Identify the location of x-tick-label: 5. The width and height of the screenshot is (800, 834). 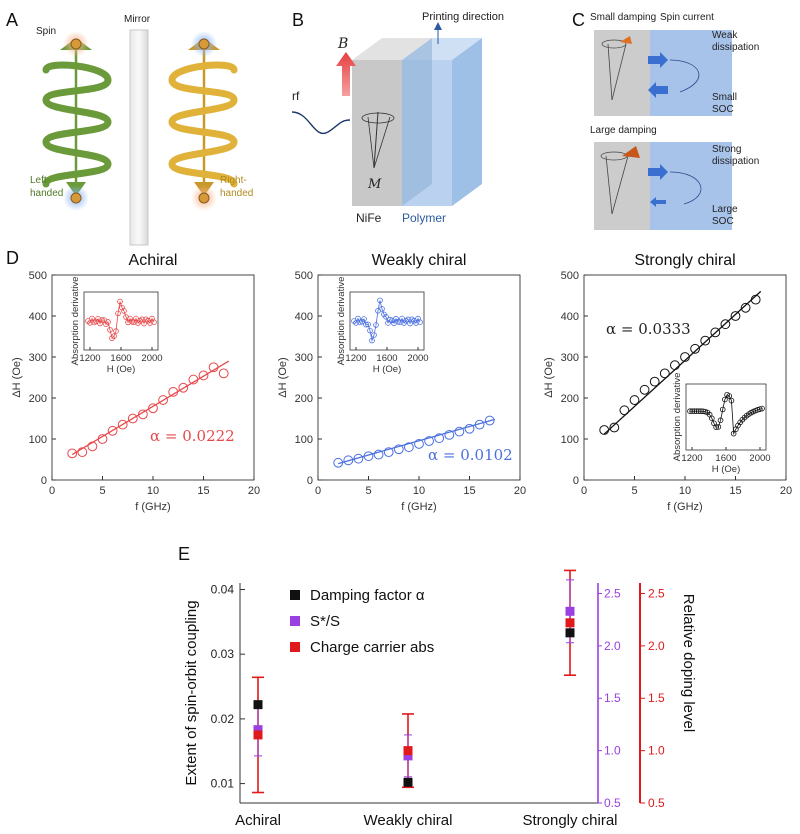
(102, 491).